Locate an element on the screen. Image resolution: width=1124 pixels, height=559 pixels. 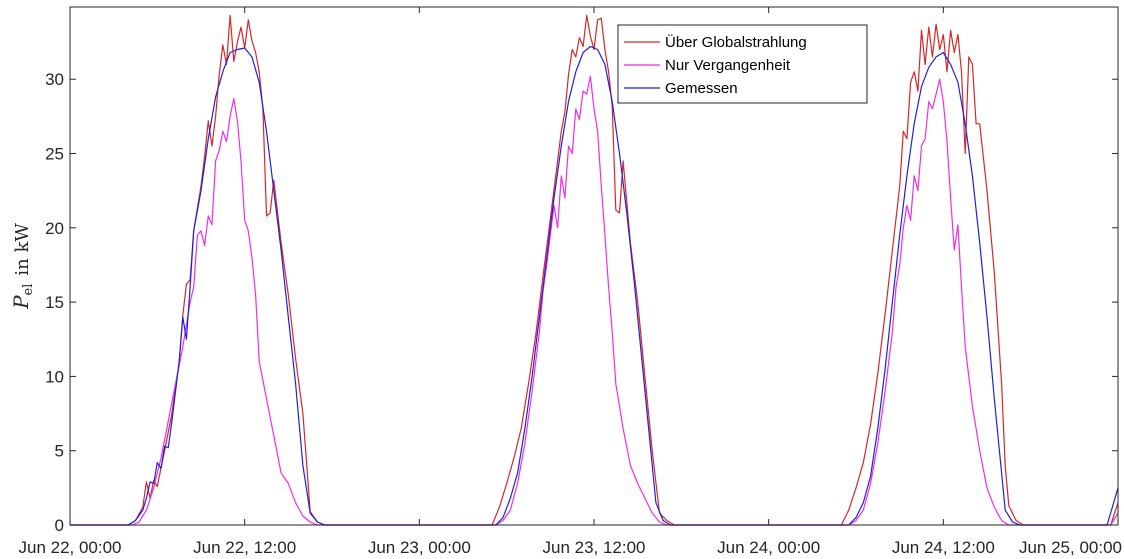
y-tick-label: 5 is located at coordinates (59, 451).